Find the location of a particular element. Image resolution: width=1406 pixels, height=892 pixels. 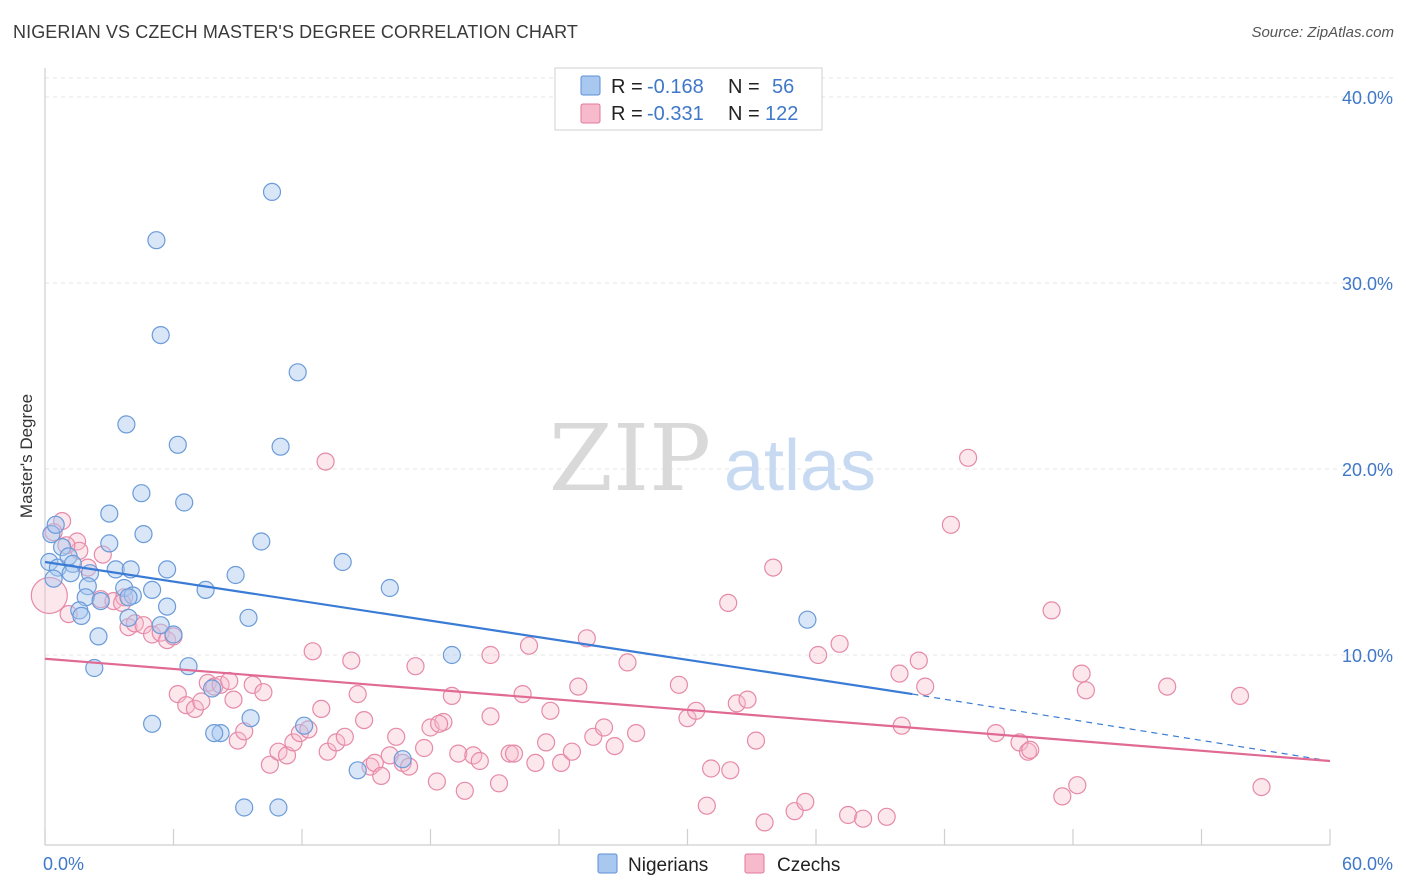

legend-r-label-1: R = is located at coordinates (627, 87).